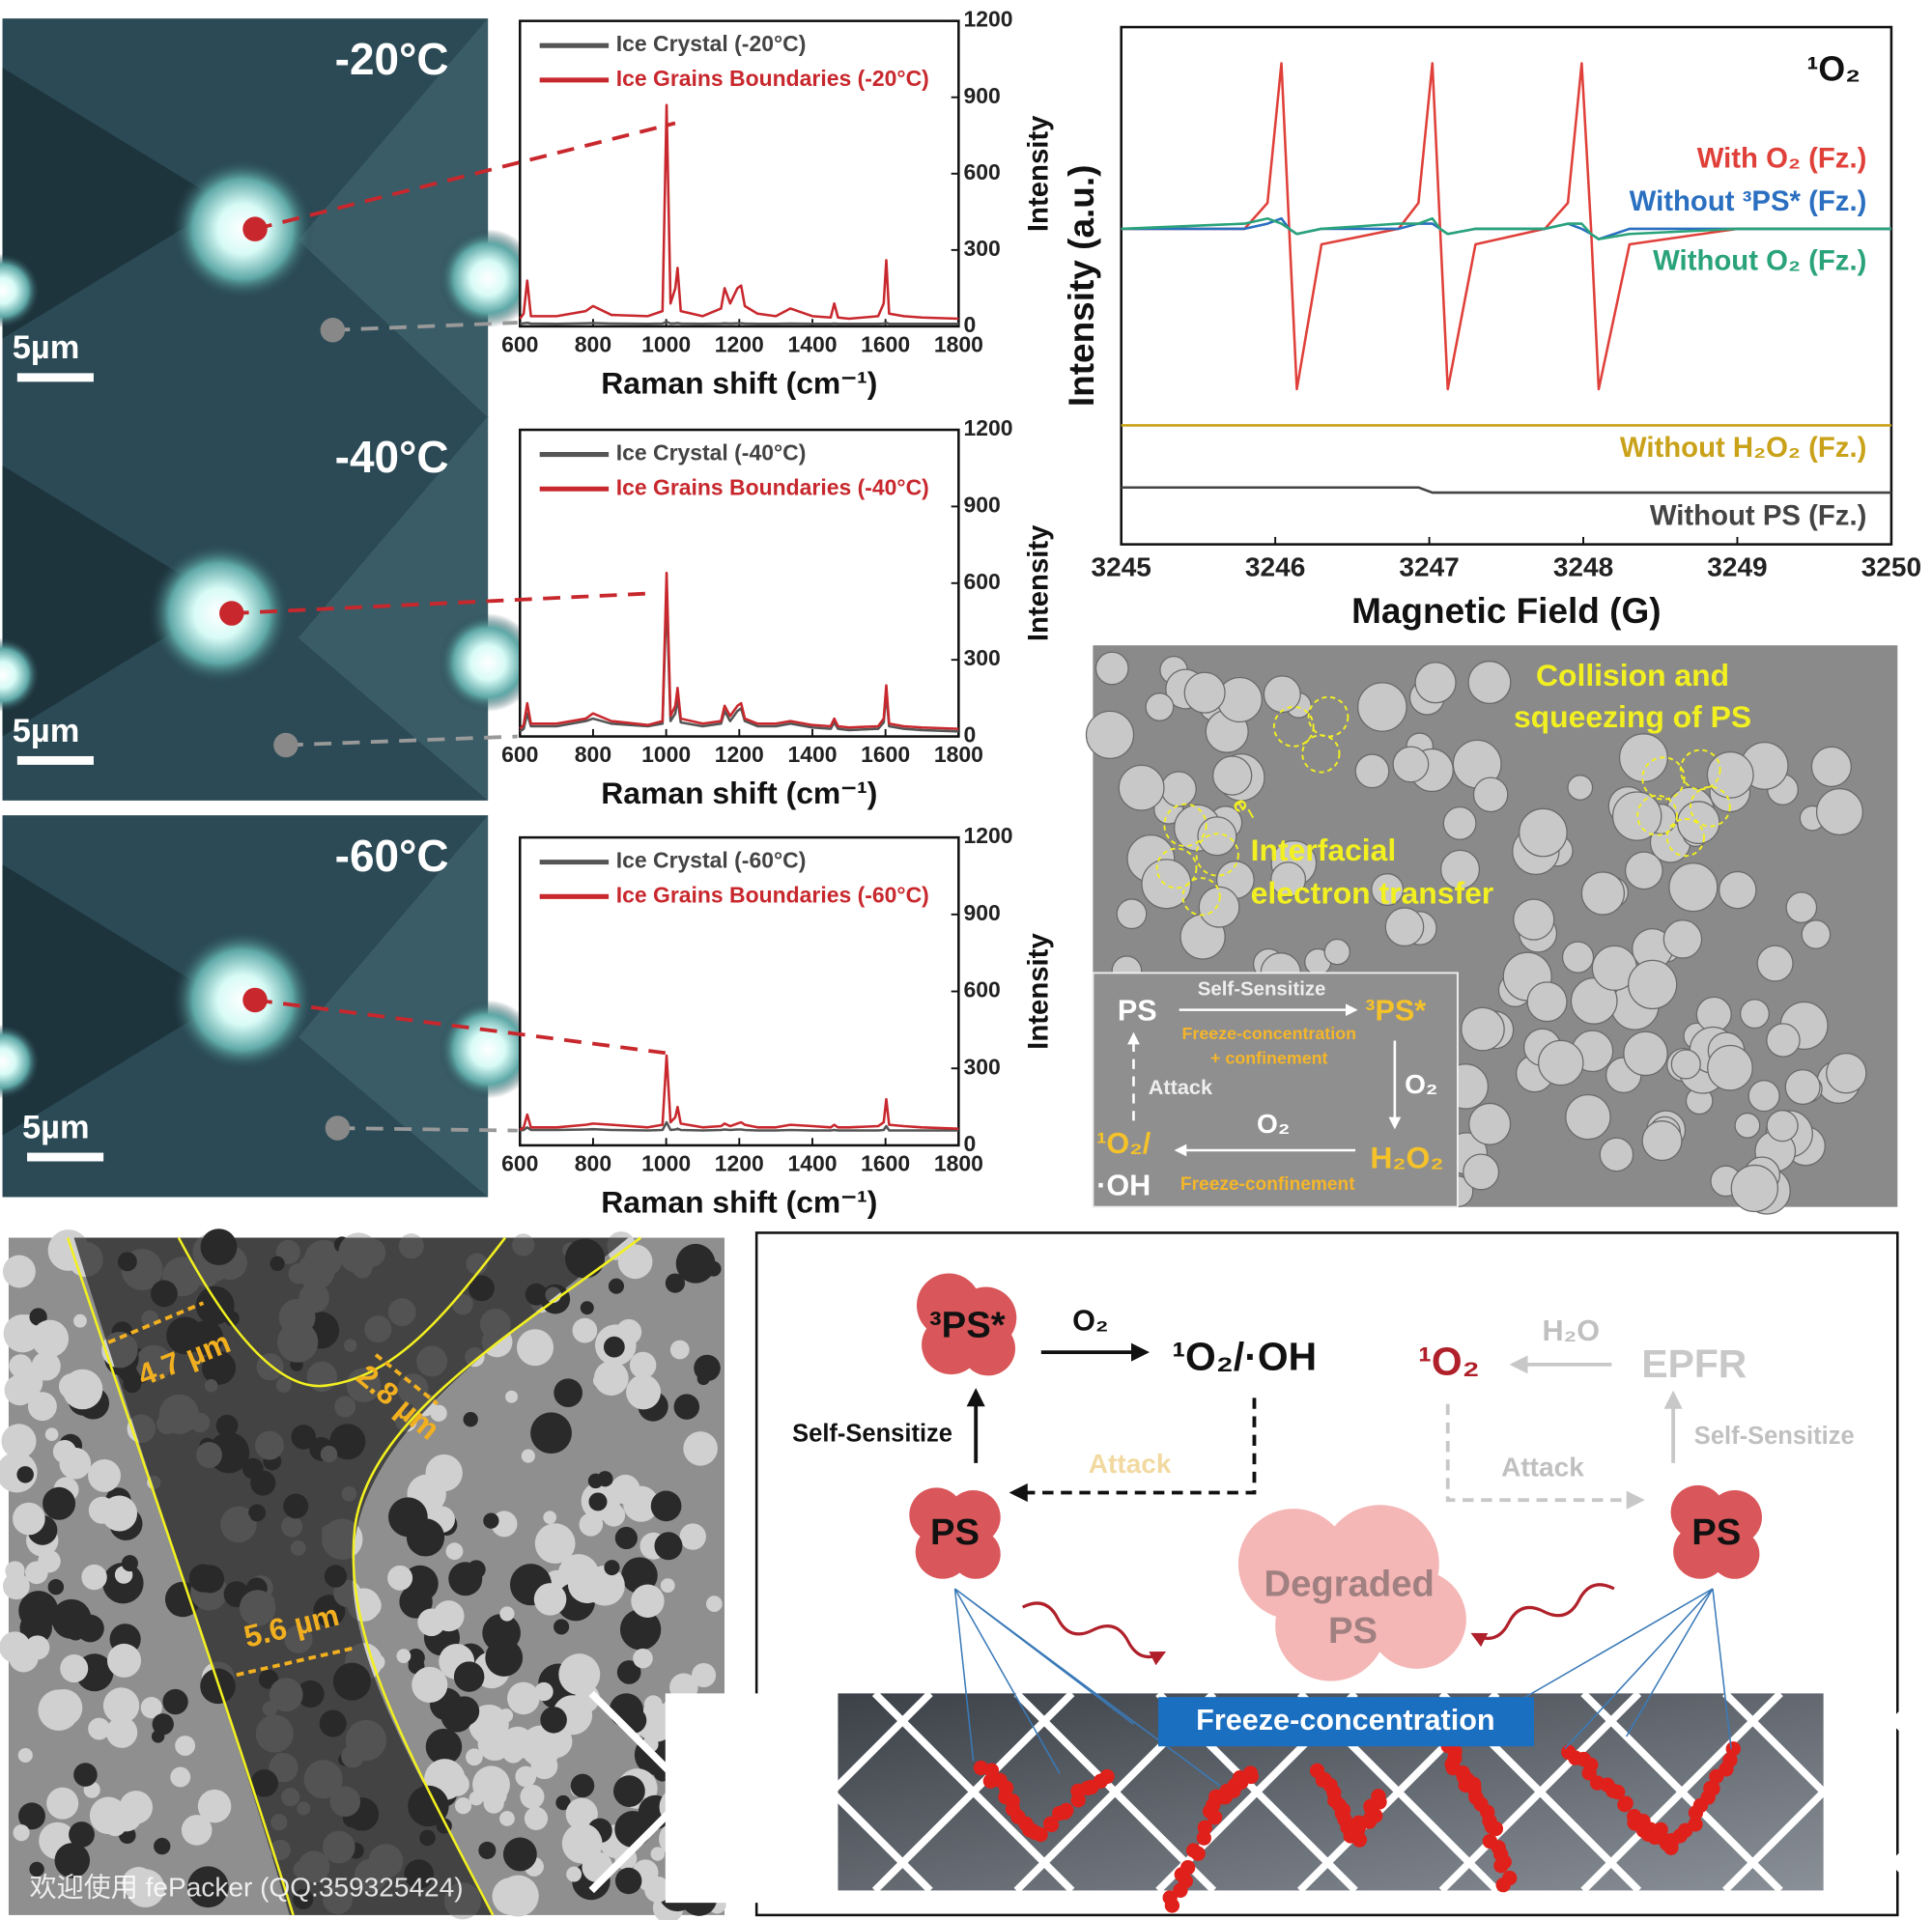 Image resolution: width=1932 pixels, height=1920 pixels. What do you see at coordinates (113, 601) in the screenshot?
I see `grain` at bounding box center [113, 601].